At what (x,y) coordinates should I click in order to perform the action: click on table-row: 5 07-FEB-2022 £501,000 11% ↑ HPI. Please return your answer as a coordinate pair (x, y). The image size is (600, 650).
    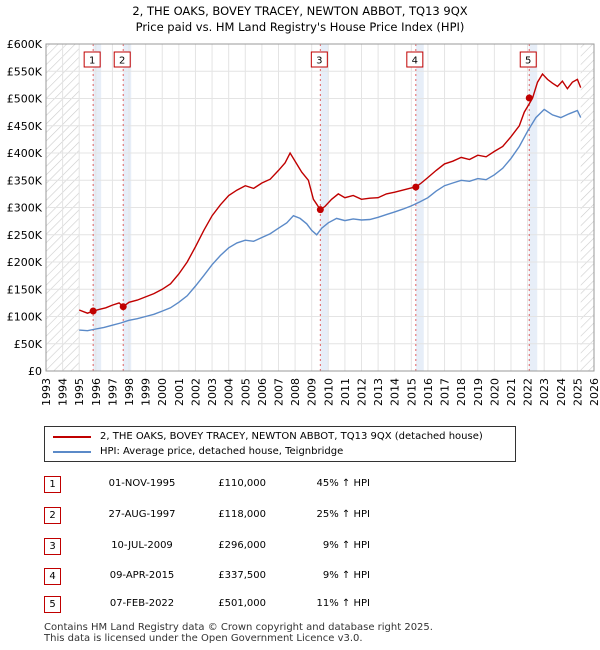
    Looking at the image, I should click on (304, 604).